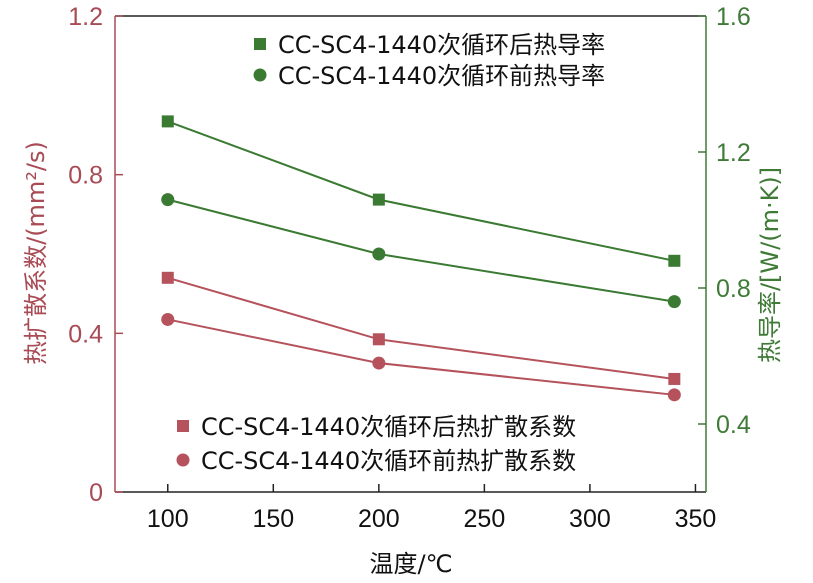 The image size is (813, 583). Describe the element at coordinates (733, 425) in the screenshot. I see `right-y-tick-label: 0.4` at that location.